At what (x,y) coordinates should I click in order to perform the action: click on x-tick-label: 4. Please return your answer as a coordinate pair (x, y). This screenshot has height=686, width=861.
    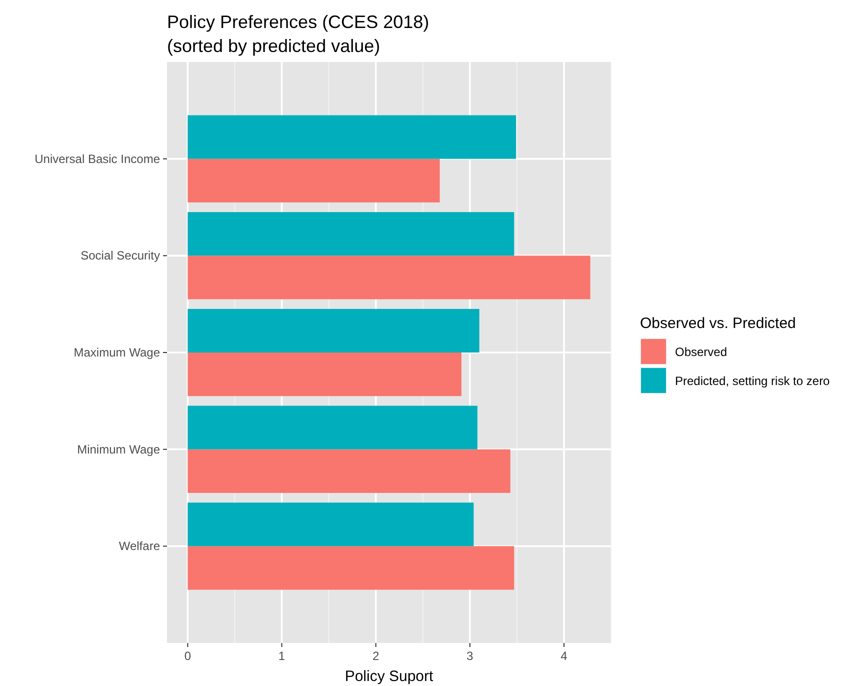
    Looking at the image, I should click on (564, 656).